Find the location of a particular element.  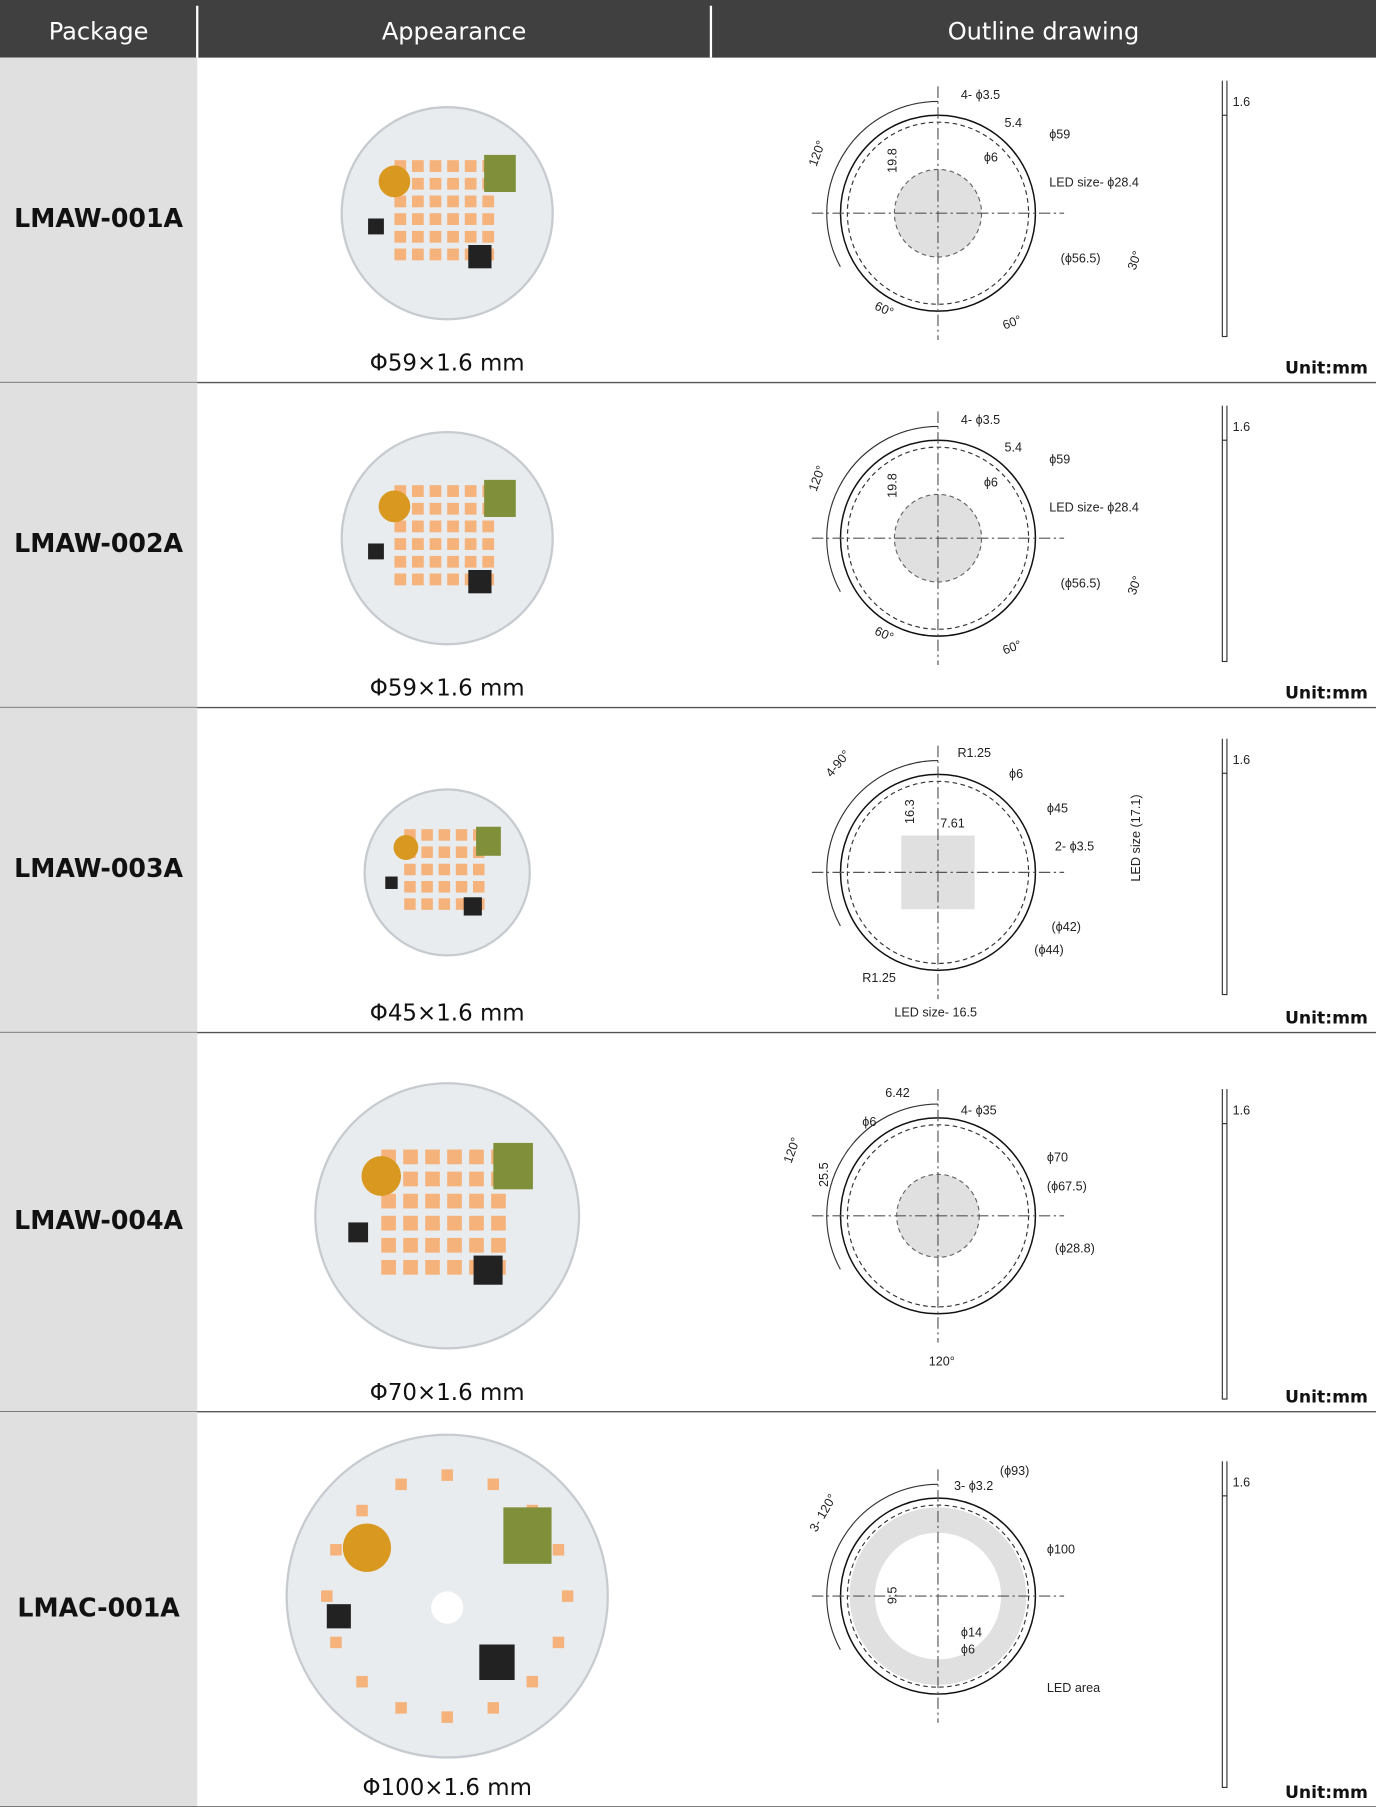

drawing-label: ϕ6 is located at coordinates (968, 1650).